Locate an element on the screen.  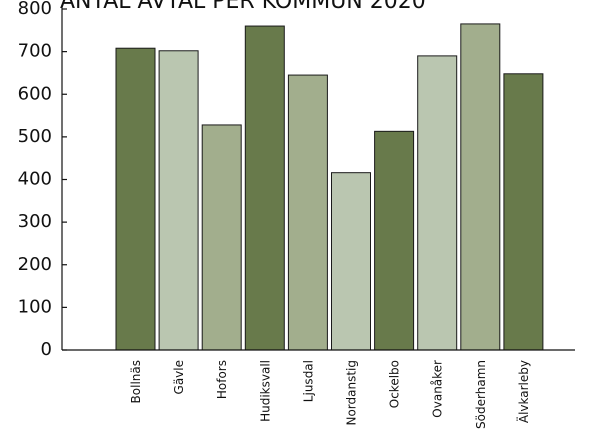
y-tick-label: 200 is located at coordinates (35, 264).